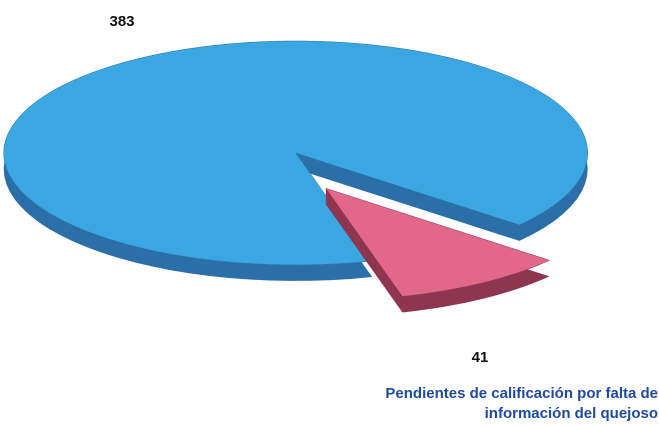 This screenshot has height=426, width=659. Describe the element at coordinates (438, 242) in the screenshot. I see `slice` at that location.